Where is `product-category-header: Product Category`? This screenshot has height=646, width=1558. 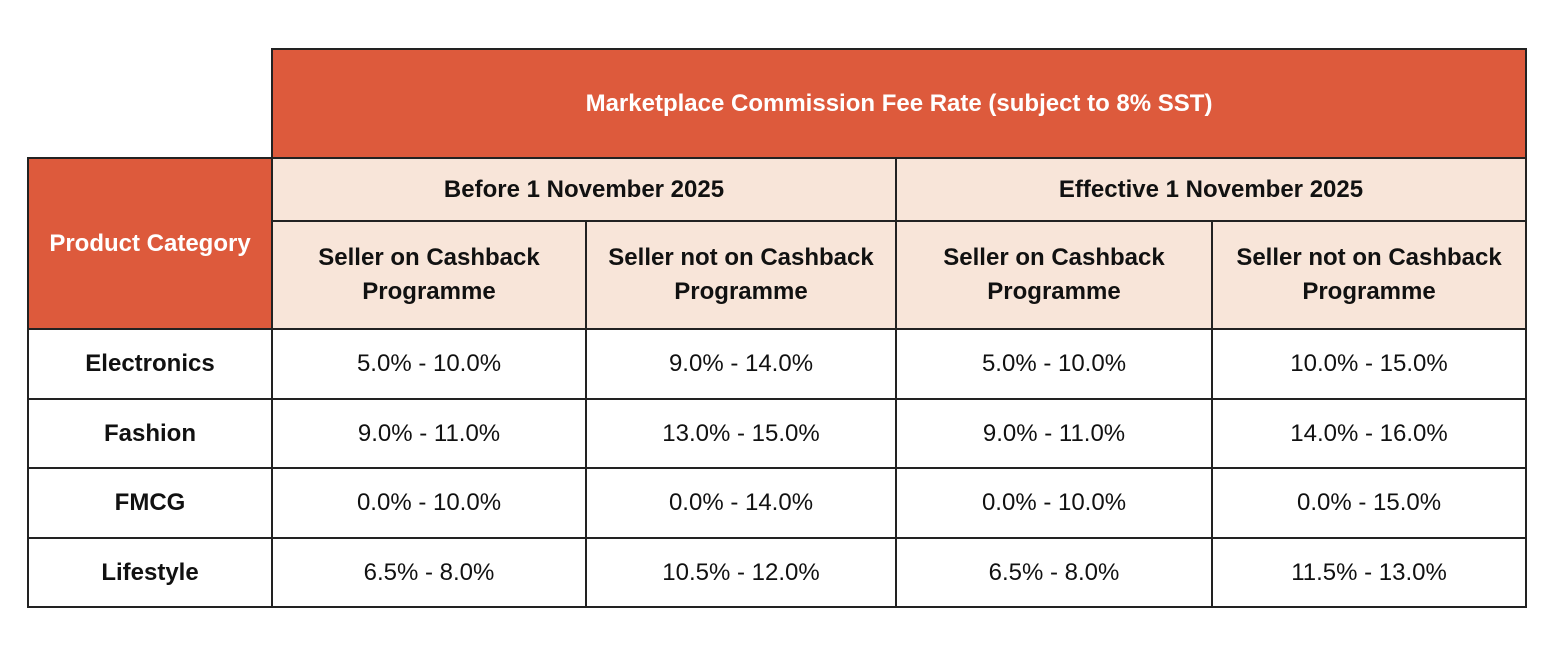 product-category-header: Product Category is located at coordinates (150, 243).